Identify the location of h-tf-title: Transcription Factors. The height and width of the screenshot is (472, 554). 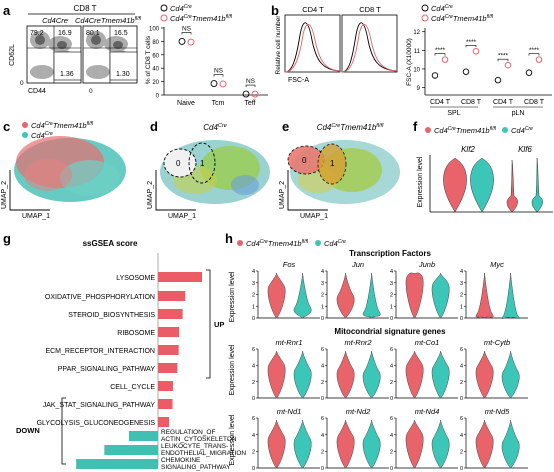
(390, 253).